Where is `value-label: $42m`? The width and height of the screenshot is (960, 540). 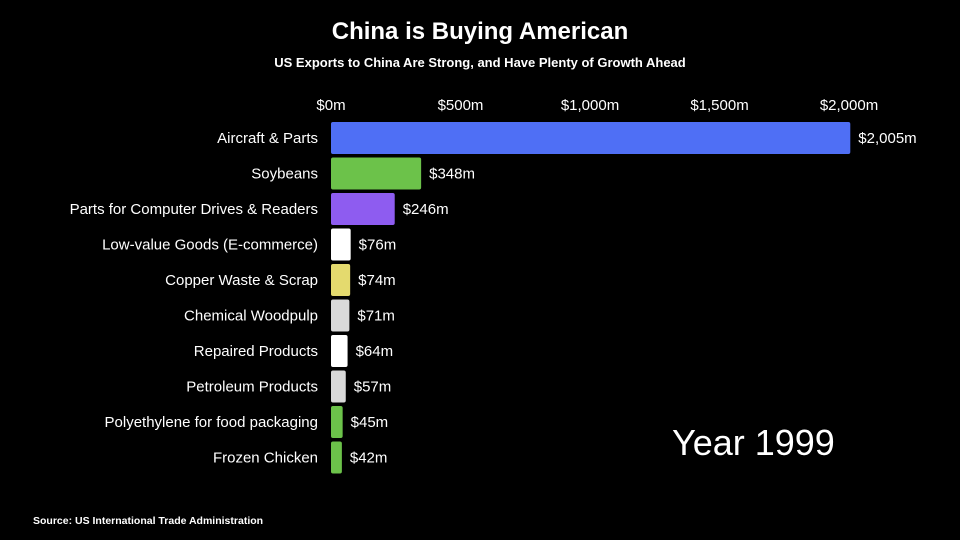 value-label: $42m is located at coordinates (369, 458).